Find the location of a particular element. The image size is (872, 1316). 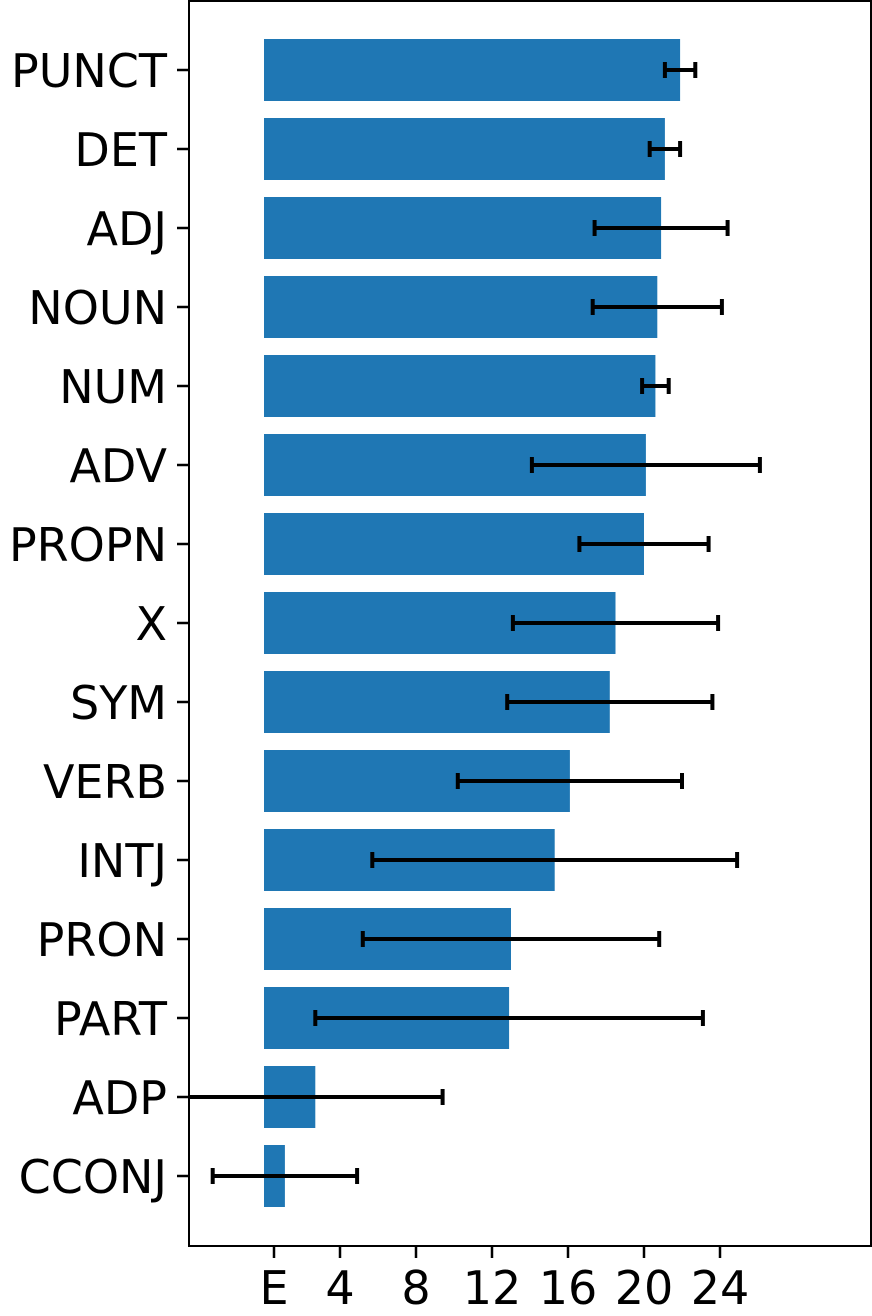

error-bar-verb is located at coordinates (569, 781).